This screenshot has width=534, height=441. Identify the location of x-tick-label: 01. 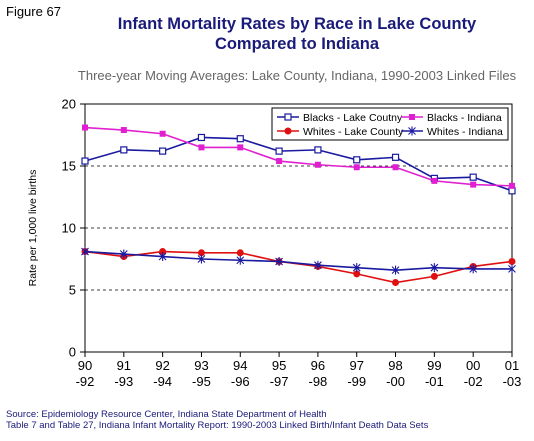
(512, 365).